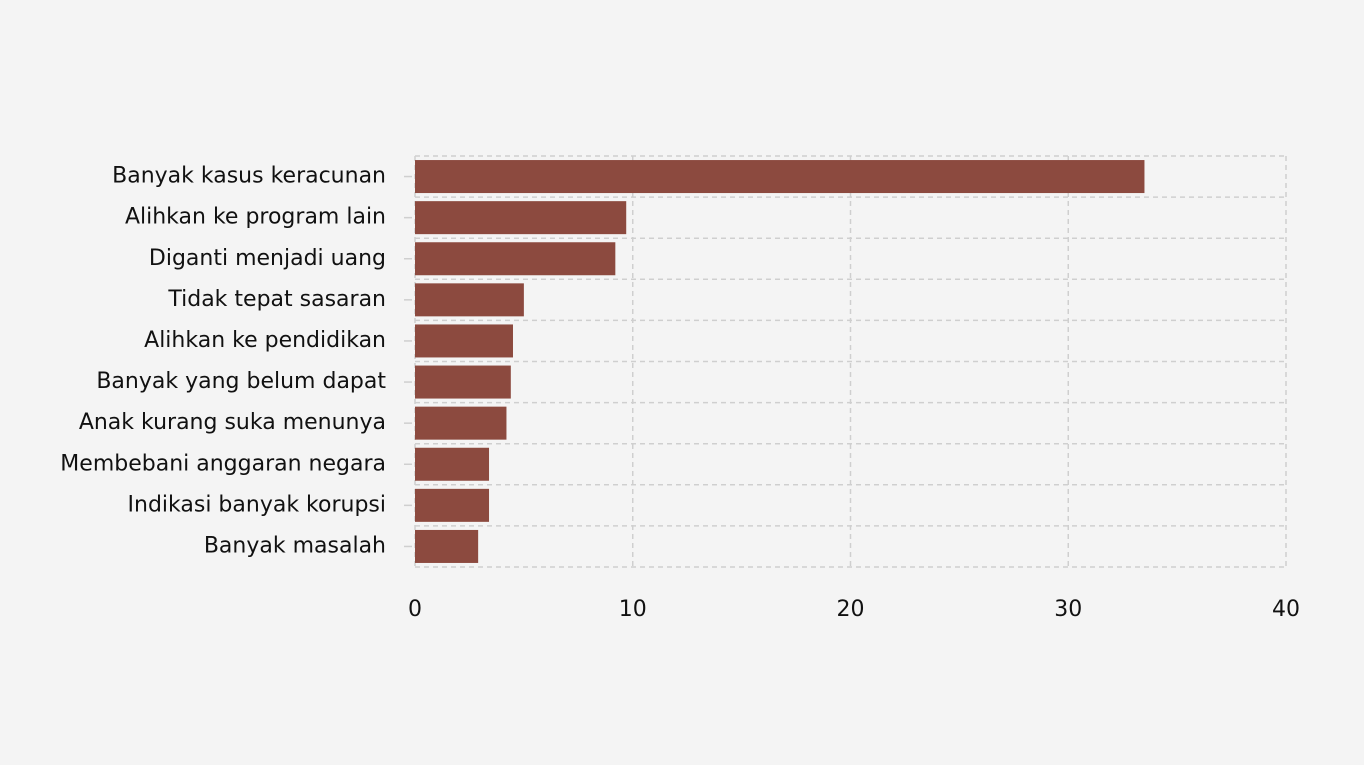  I want to click on x-tick-label: 40, so click(1286, 609).